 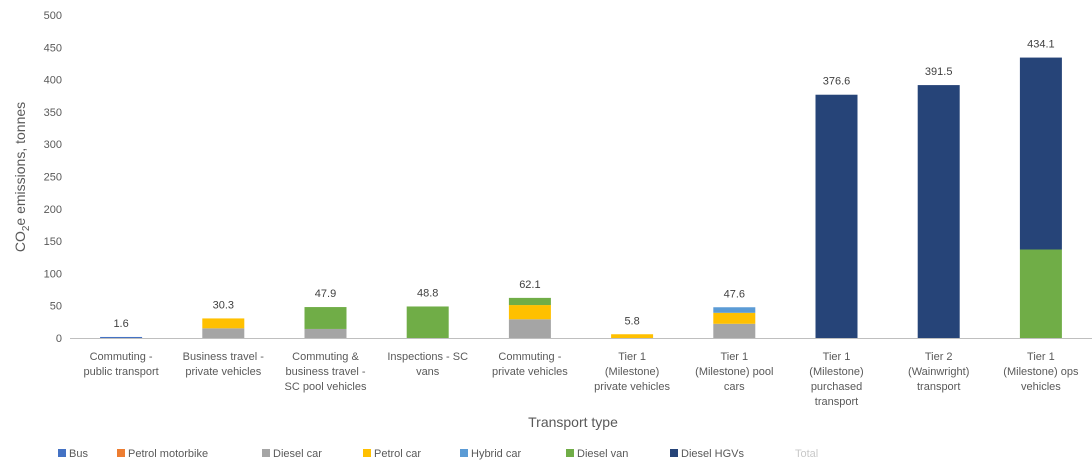 What do you see at coordinates (631, 321) in the screenshot?
I see `total-data-label: 5.8` at bounding box center [631, 321].